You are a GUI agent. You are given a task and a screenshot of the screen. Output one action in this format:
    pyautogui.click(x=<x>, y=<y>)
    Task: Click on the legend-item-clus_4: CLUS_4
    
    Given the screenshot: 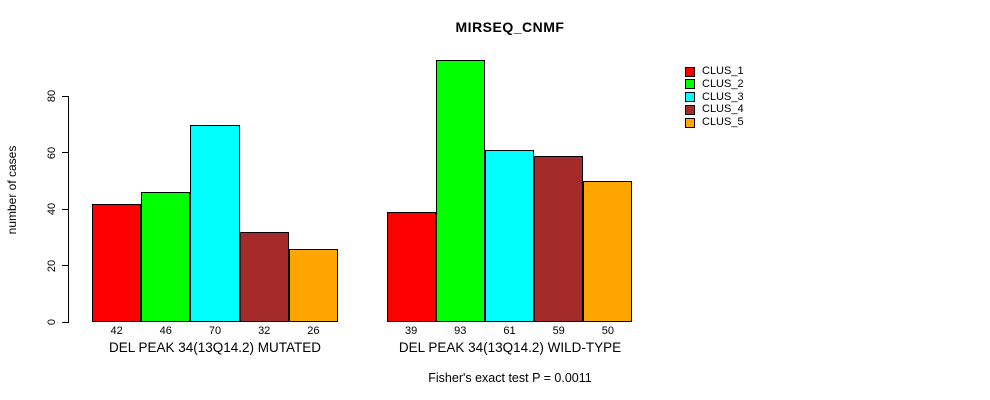 What is the action you would take?
    pyautogui.click(x=714, y=109)
    